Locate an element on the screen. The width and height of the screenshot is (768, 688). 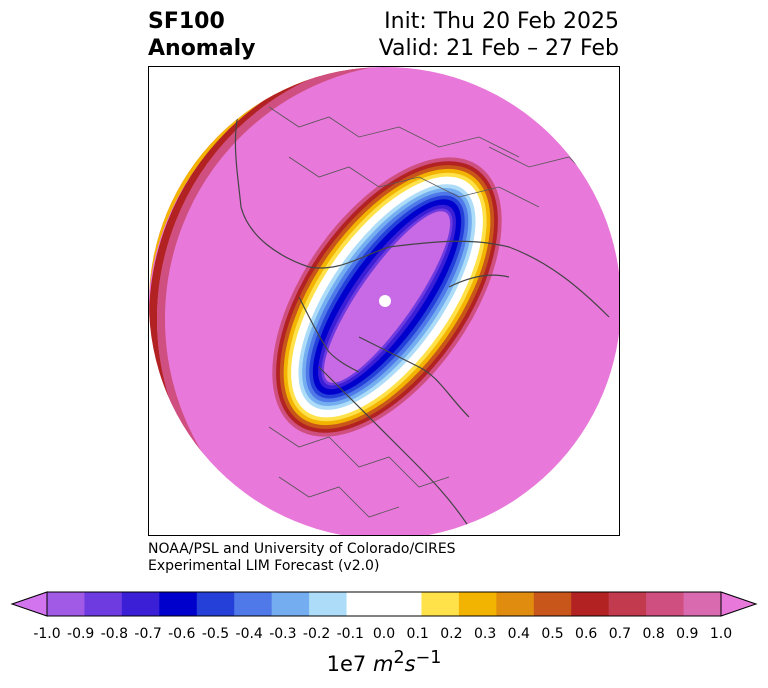
colorbar-tick-label: -0.1 is located at coordinates (350, 634).